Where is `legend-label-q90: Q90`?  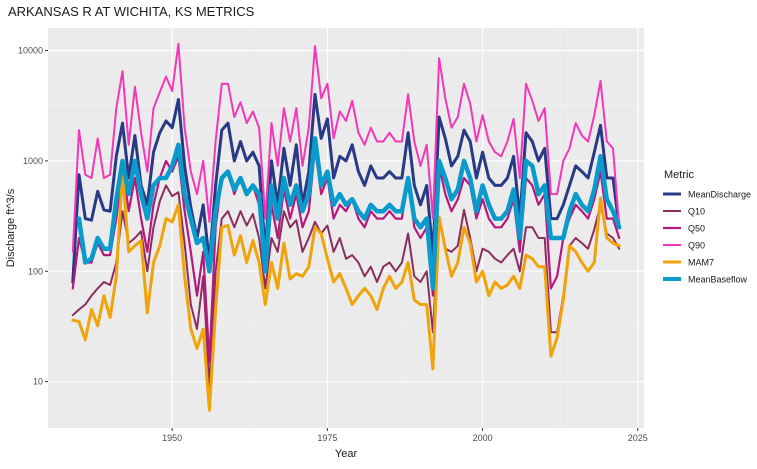 legend-label-q90: Q90 is located at coordinates (696, 246).